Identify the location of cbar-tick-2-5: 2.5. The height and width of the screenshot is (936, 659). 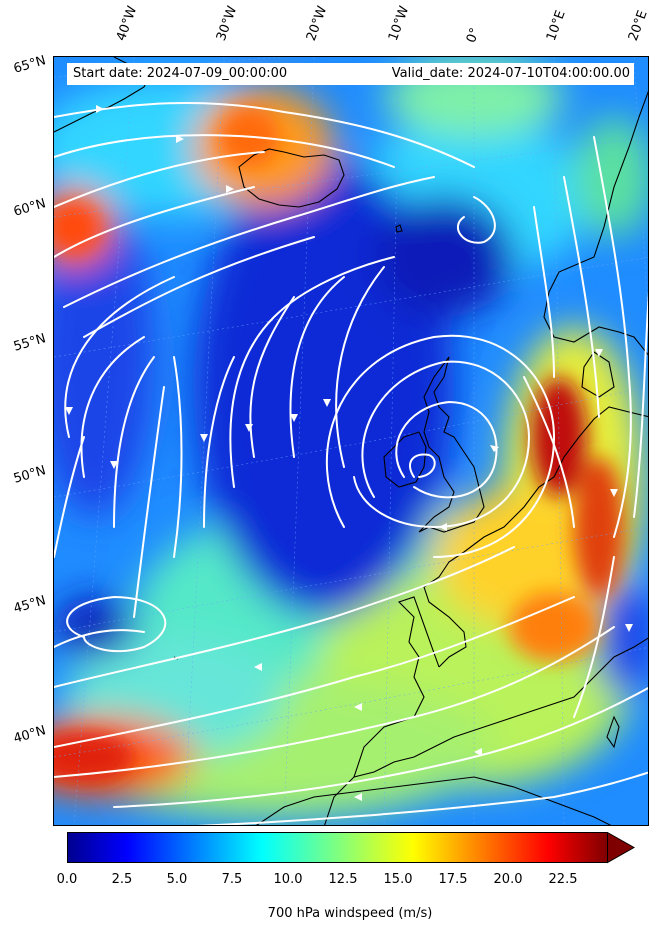
(122, 879).